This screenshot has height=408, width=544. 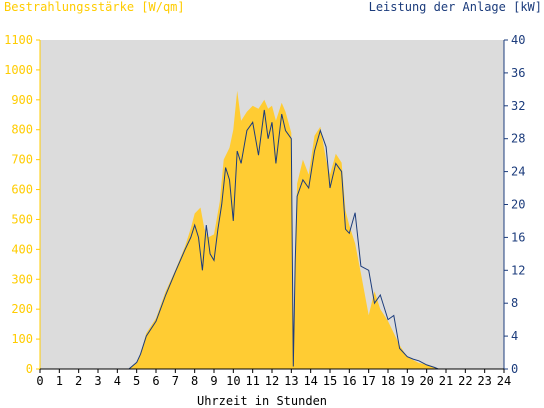 I want to click on left-tick-label: 800, so click(x=22, y=130).